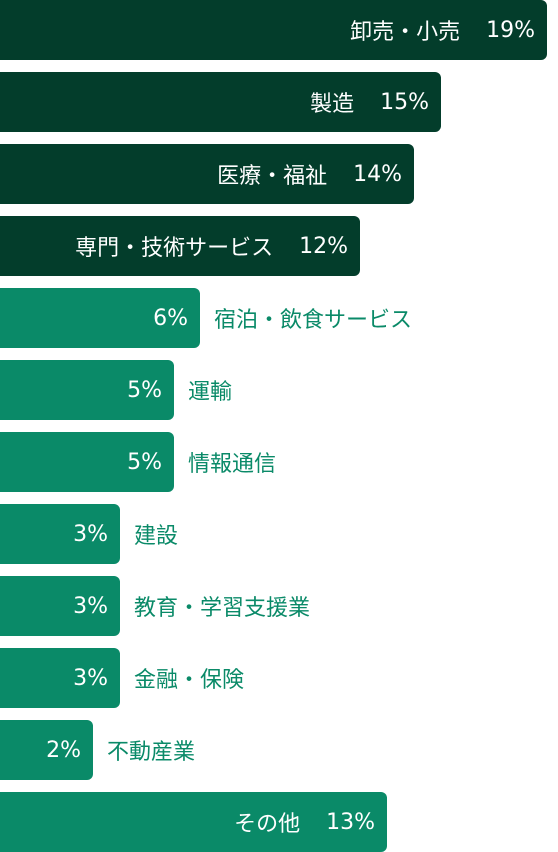  I want to click on bar-6: 5%, so click(87, 390).